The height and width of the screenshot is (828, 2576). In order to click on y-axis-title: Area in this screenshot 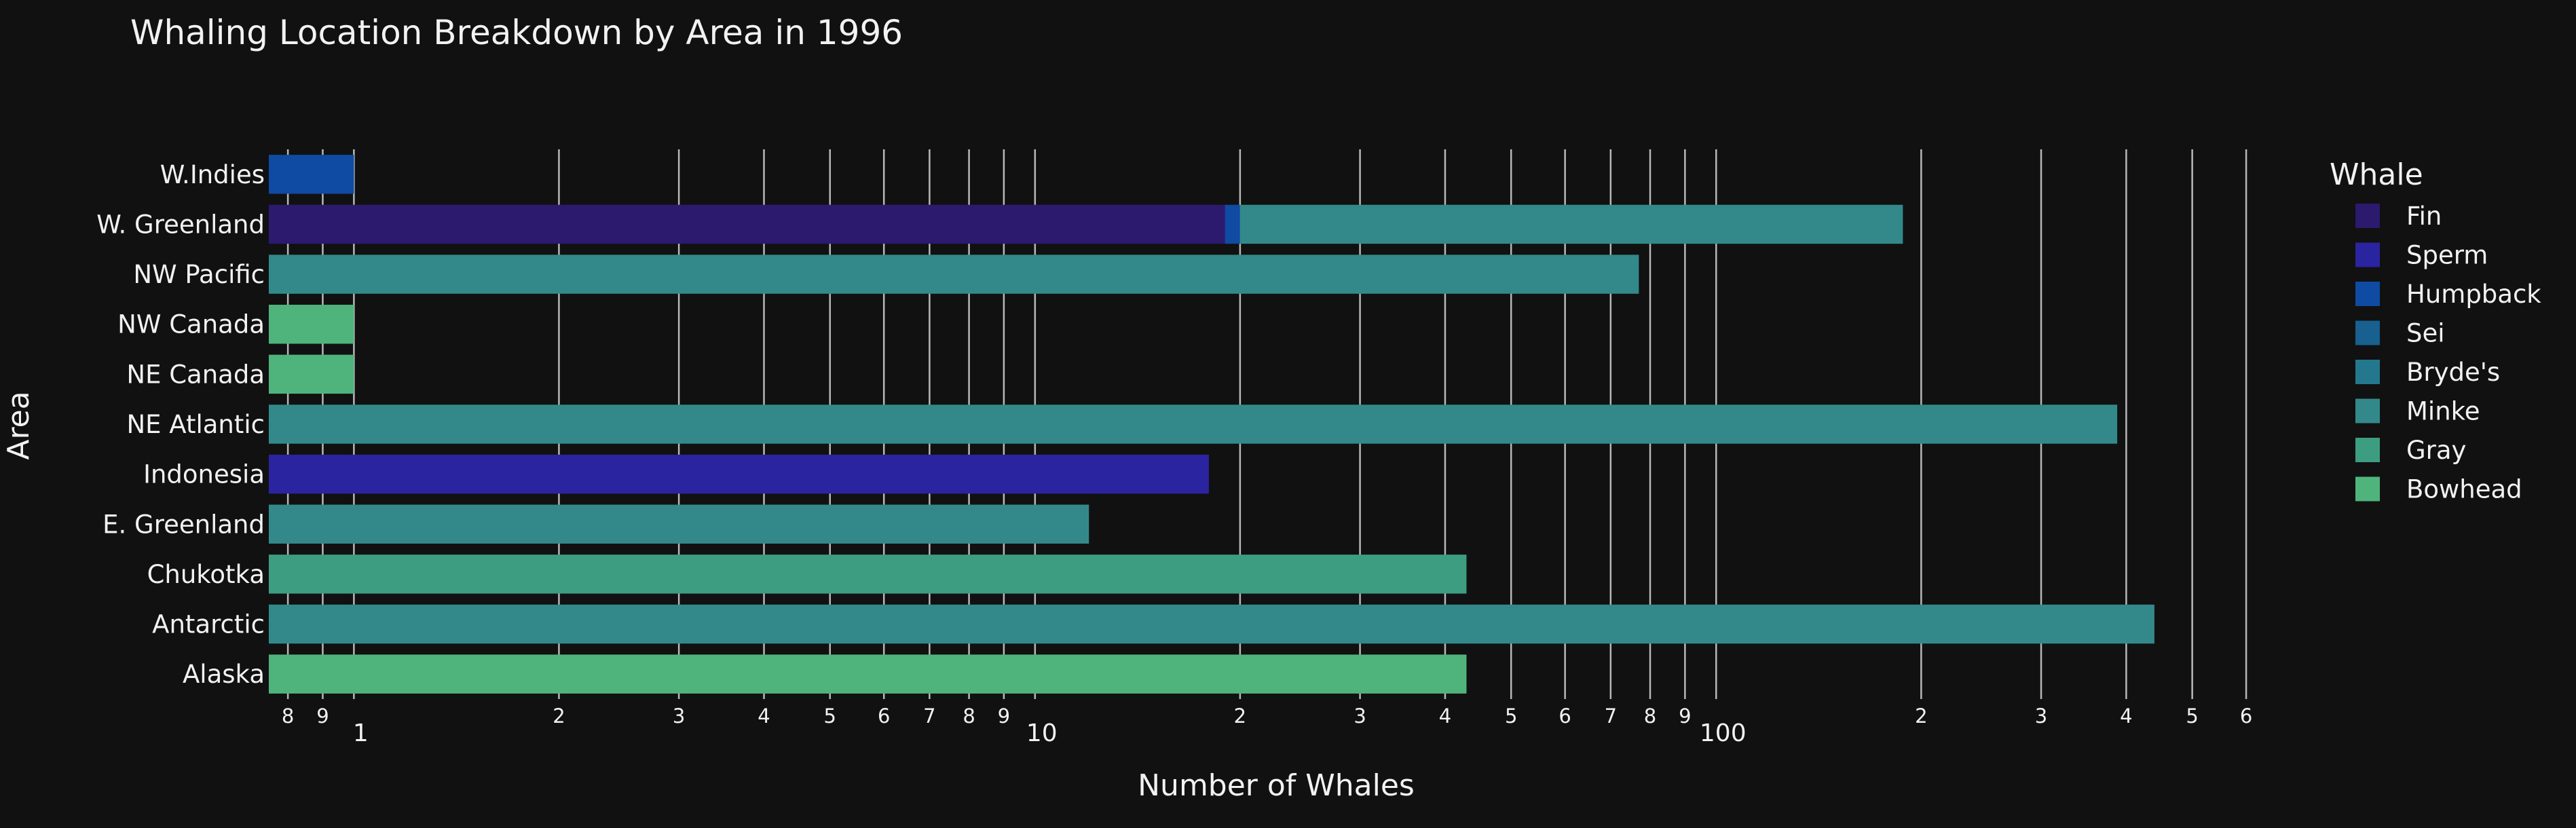, I will do `click(19, 425)`.